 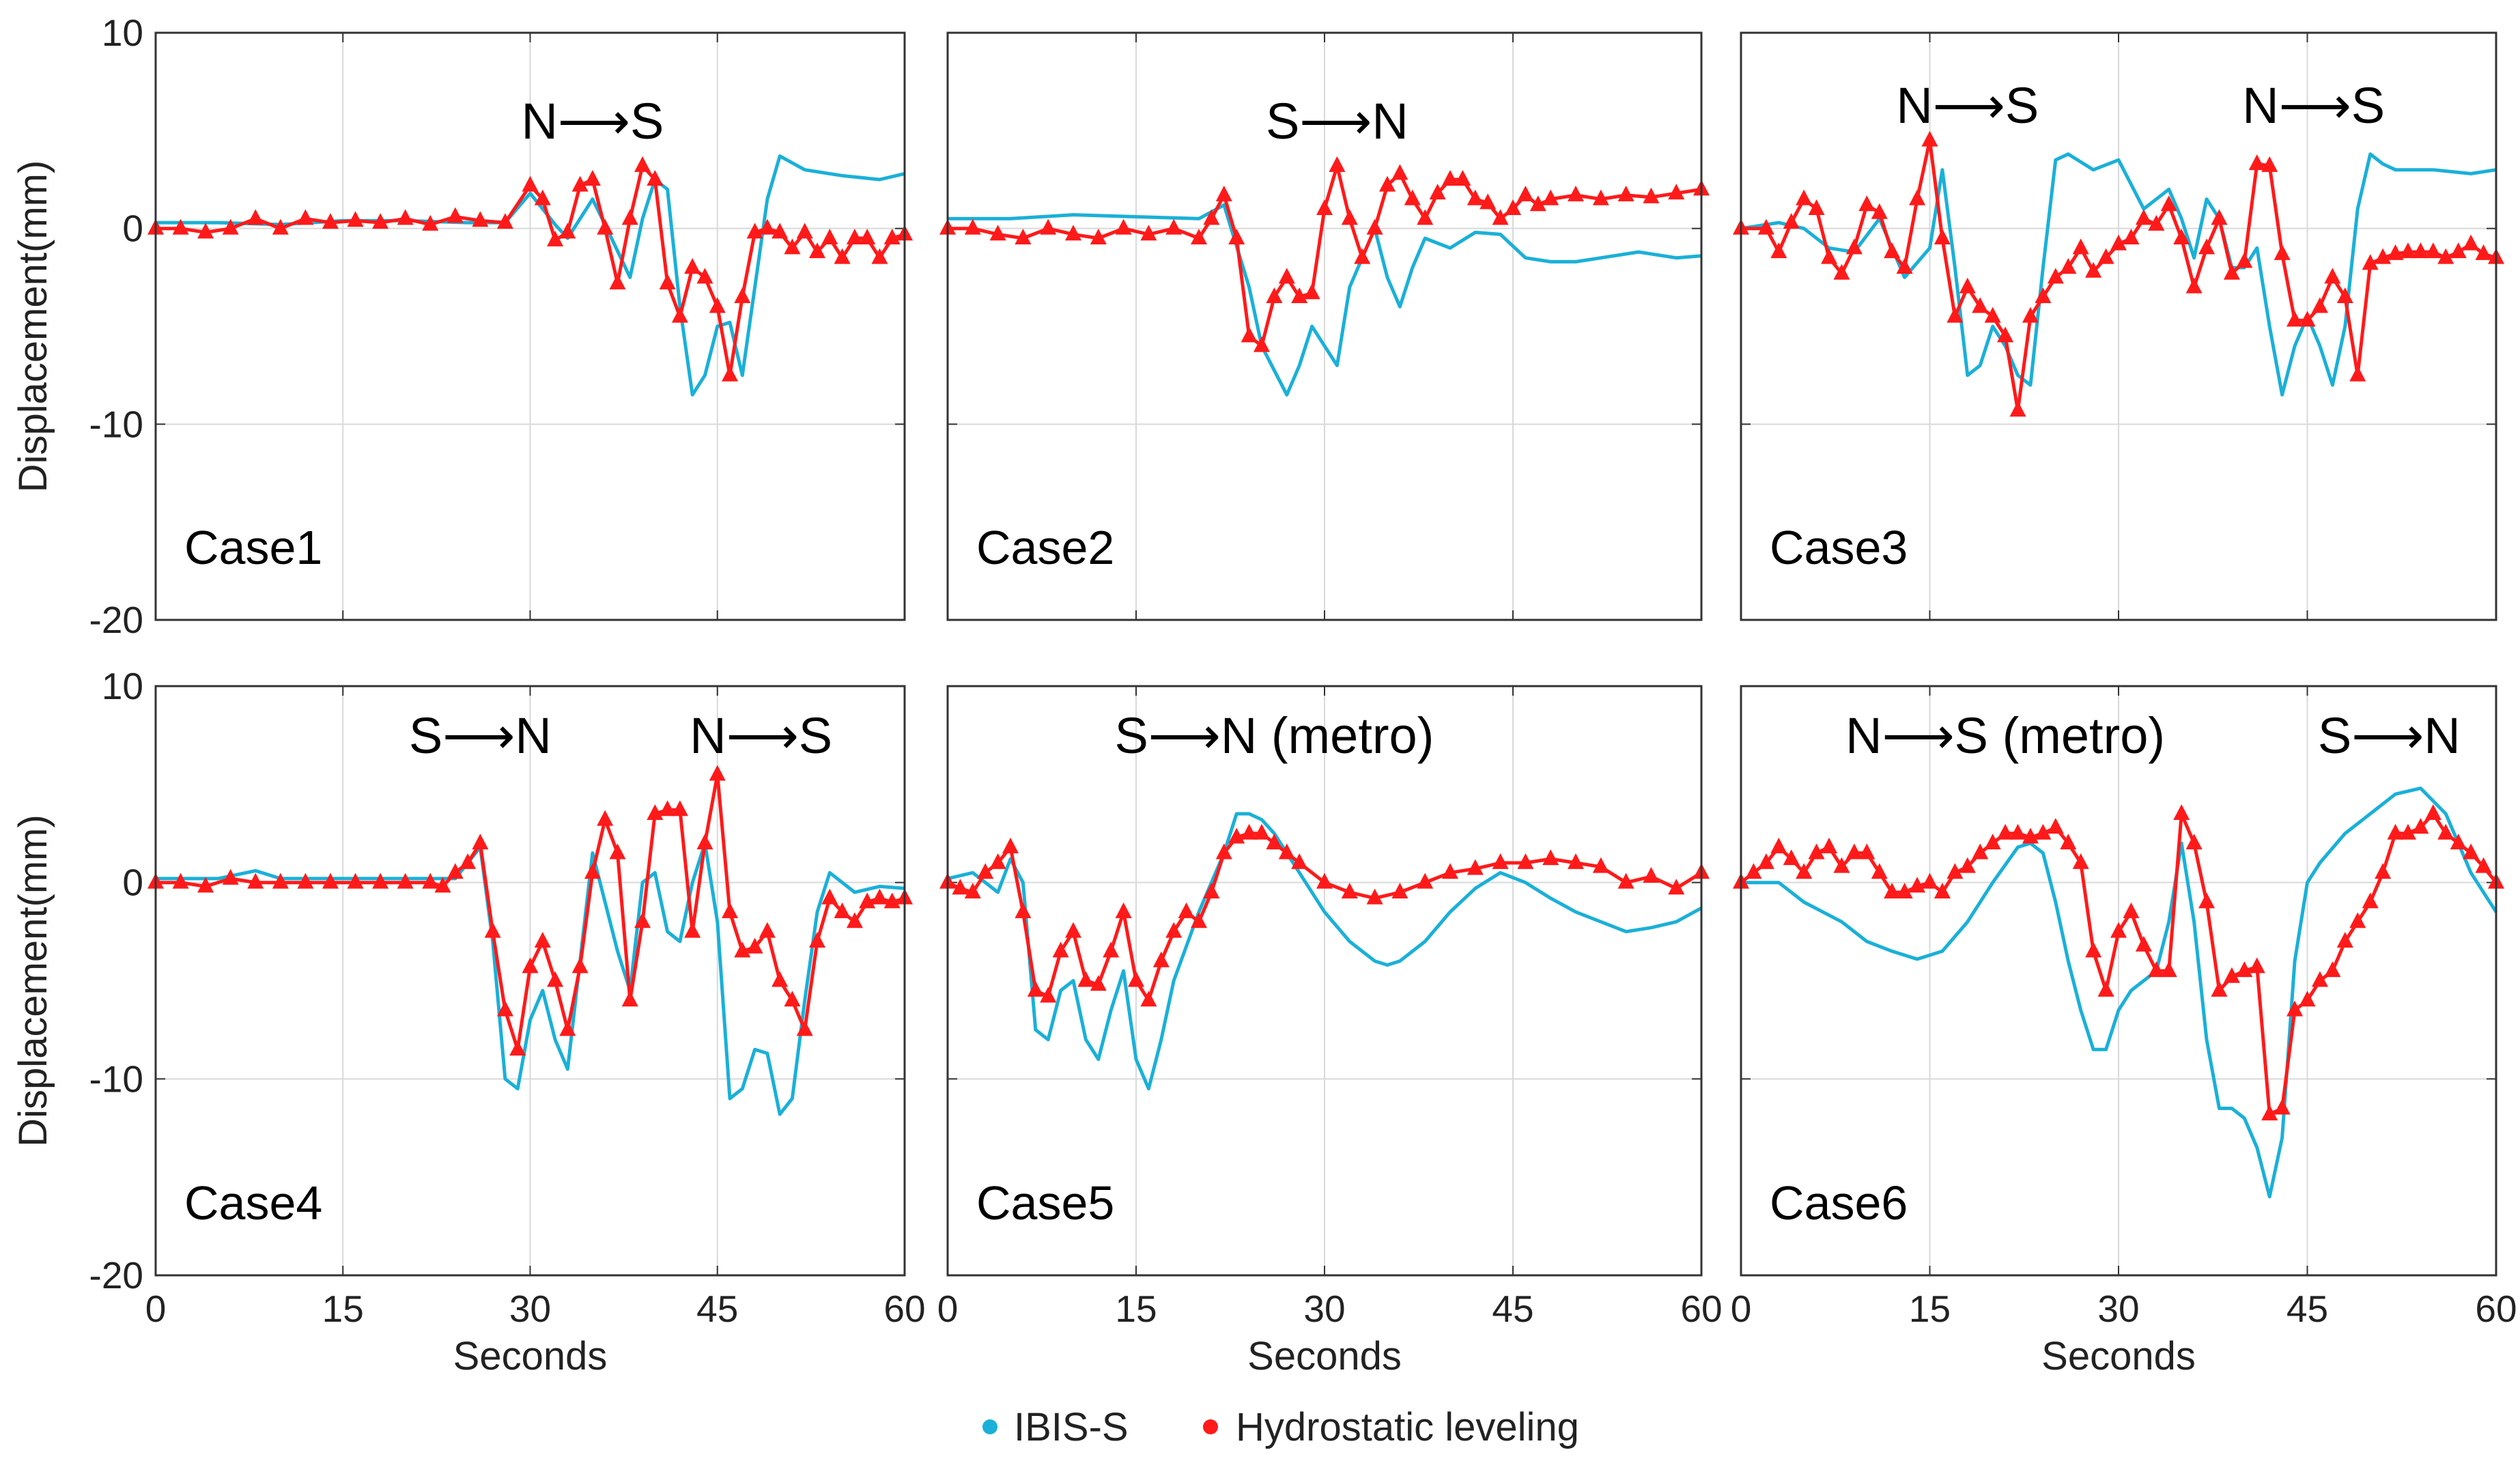 I want to click on series-ibis-s-line, so click(x=2118, y=274).